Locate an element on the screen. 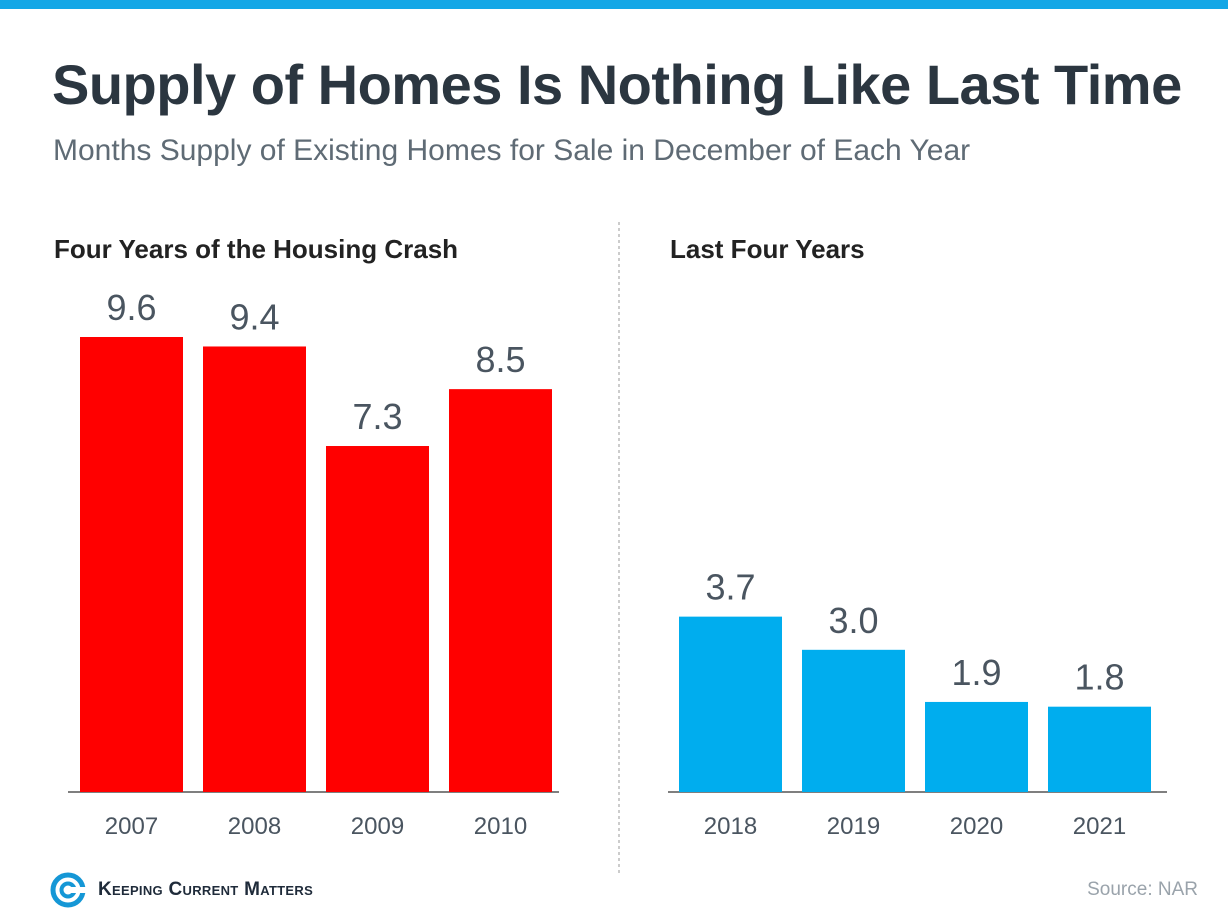 The image size is (1228, 916). logo-text: Keeping Current Matters is located at coordinates (206, 889).